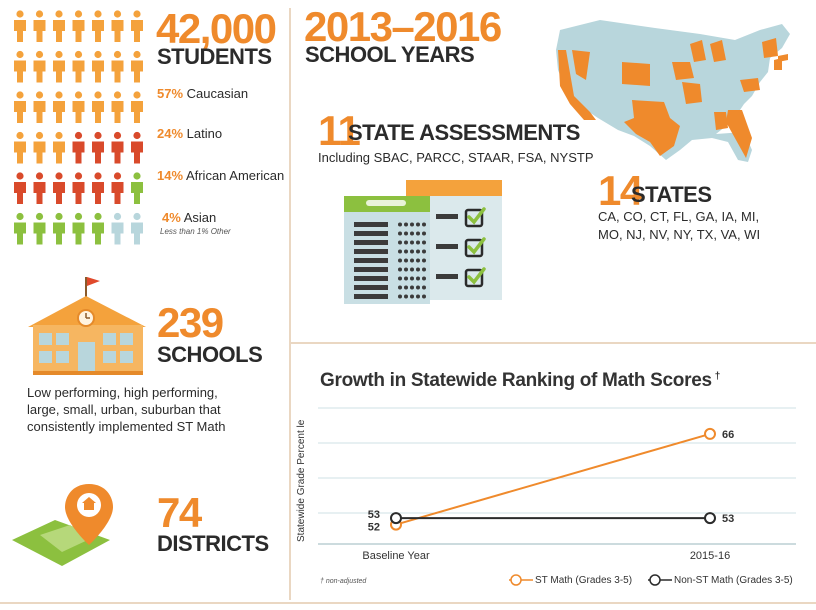  I want to click on schools-count: 239, so click(190, 322).